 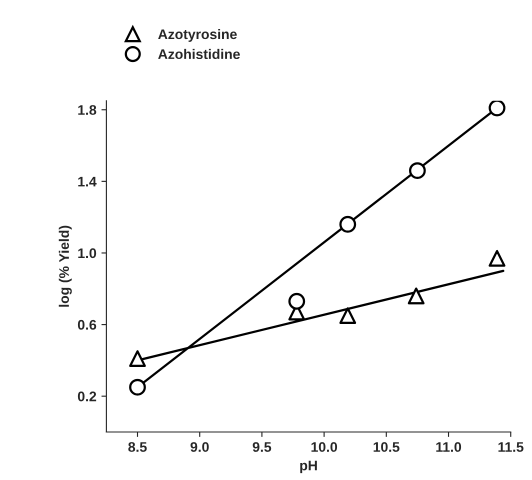 I want to click on x-tick-label: 9.0, so click(x=199, y=447).